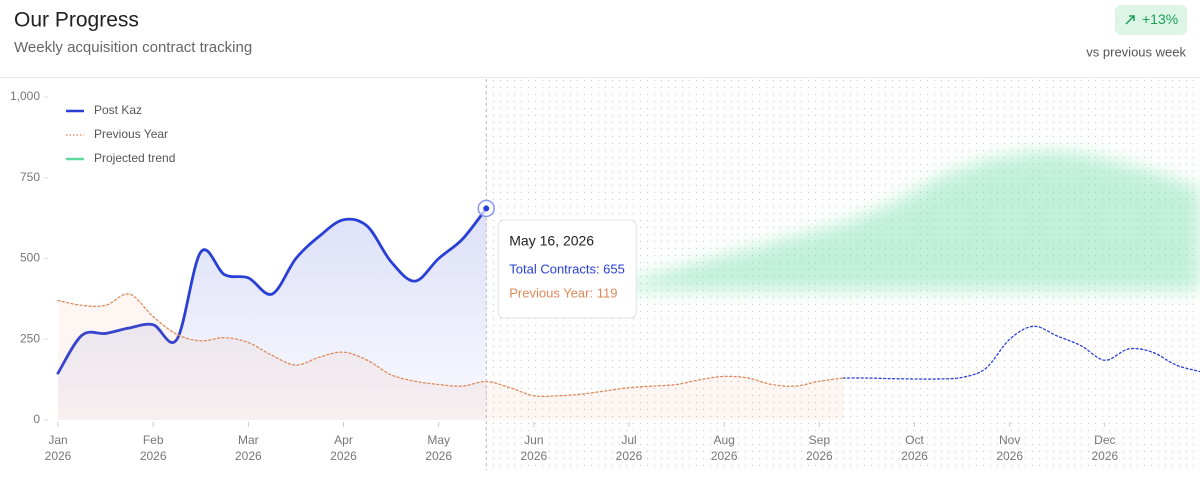  What do you see at coordinates (153, 448) in the screenshot?
I see `x-tick-label: Feb 2026` at bounding box center [153, 448].